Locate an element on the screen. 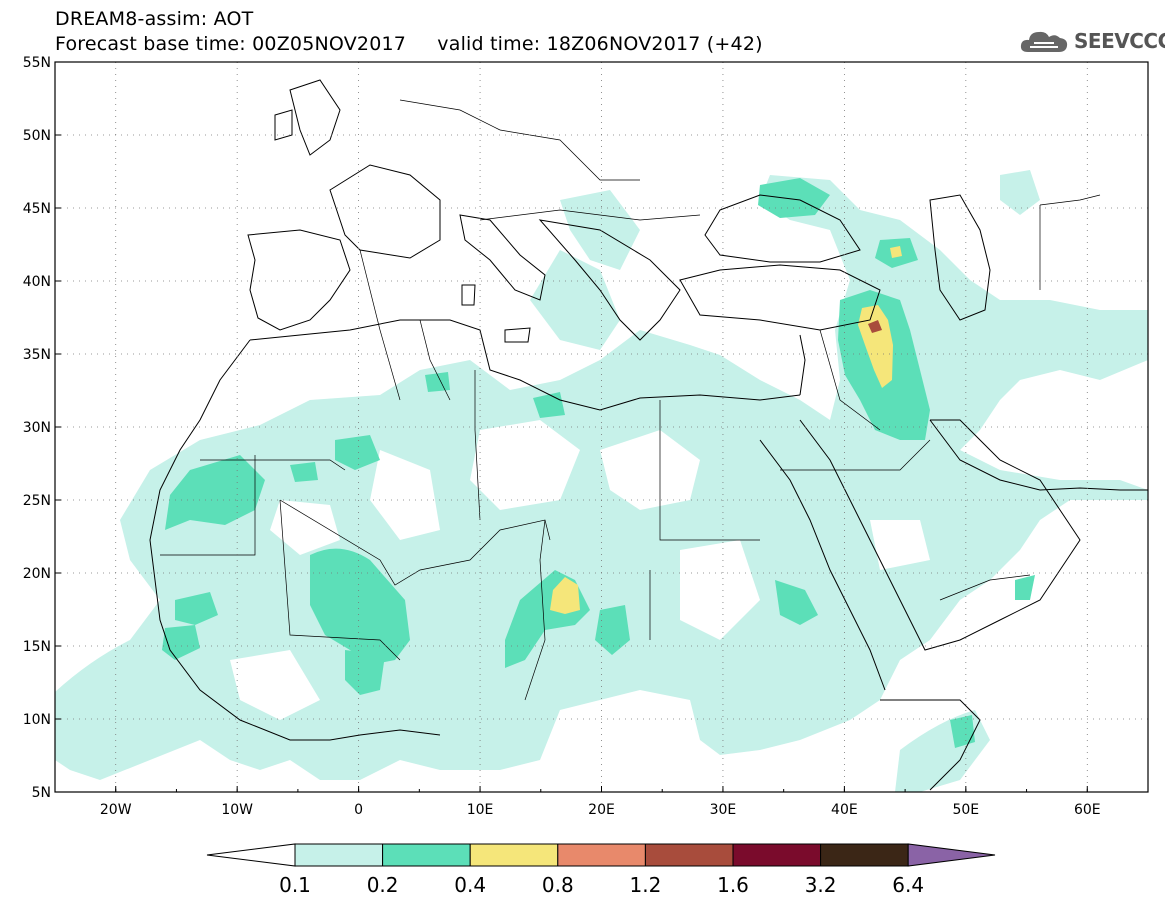  lon-label: 60E is located at coordinates (1087, 810).